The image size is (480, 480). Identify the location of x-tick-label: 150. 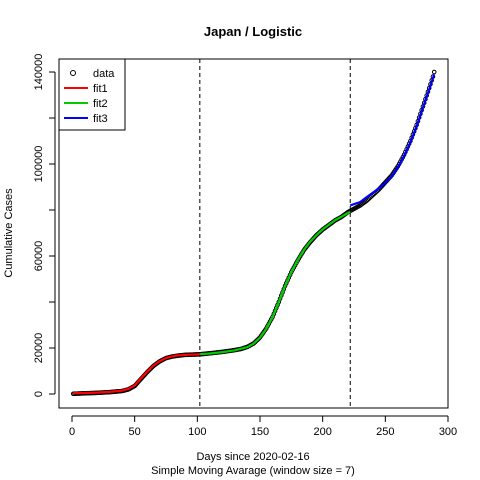
(260, 432).